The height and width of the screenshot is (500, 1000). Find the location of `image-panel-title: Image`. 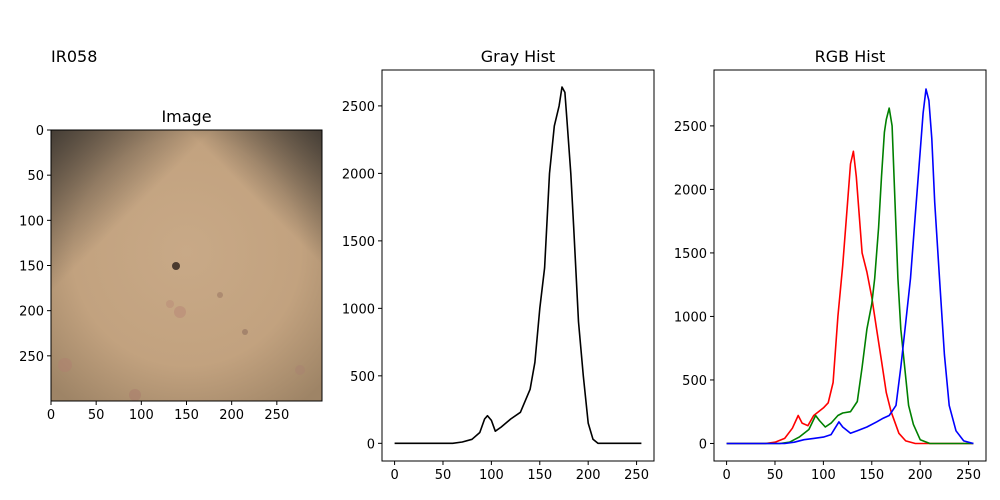

image-panel-title: Image is located at coordinates (186, 116).